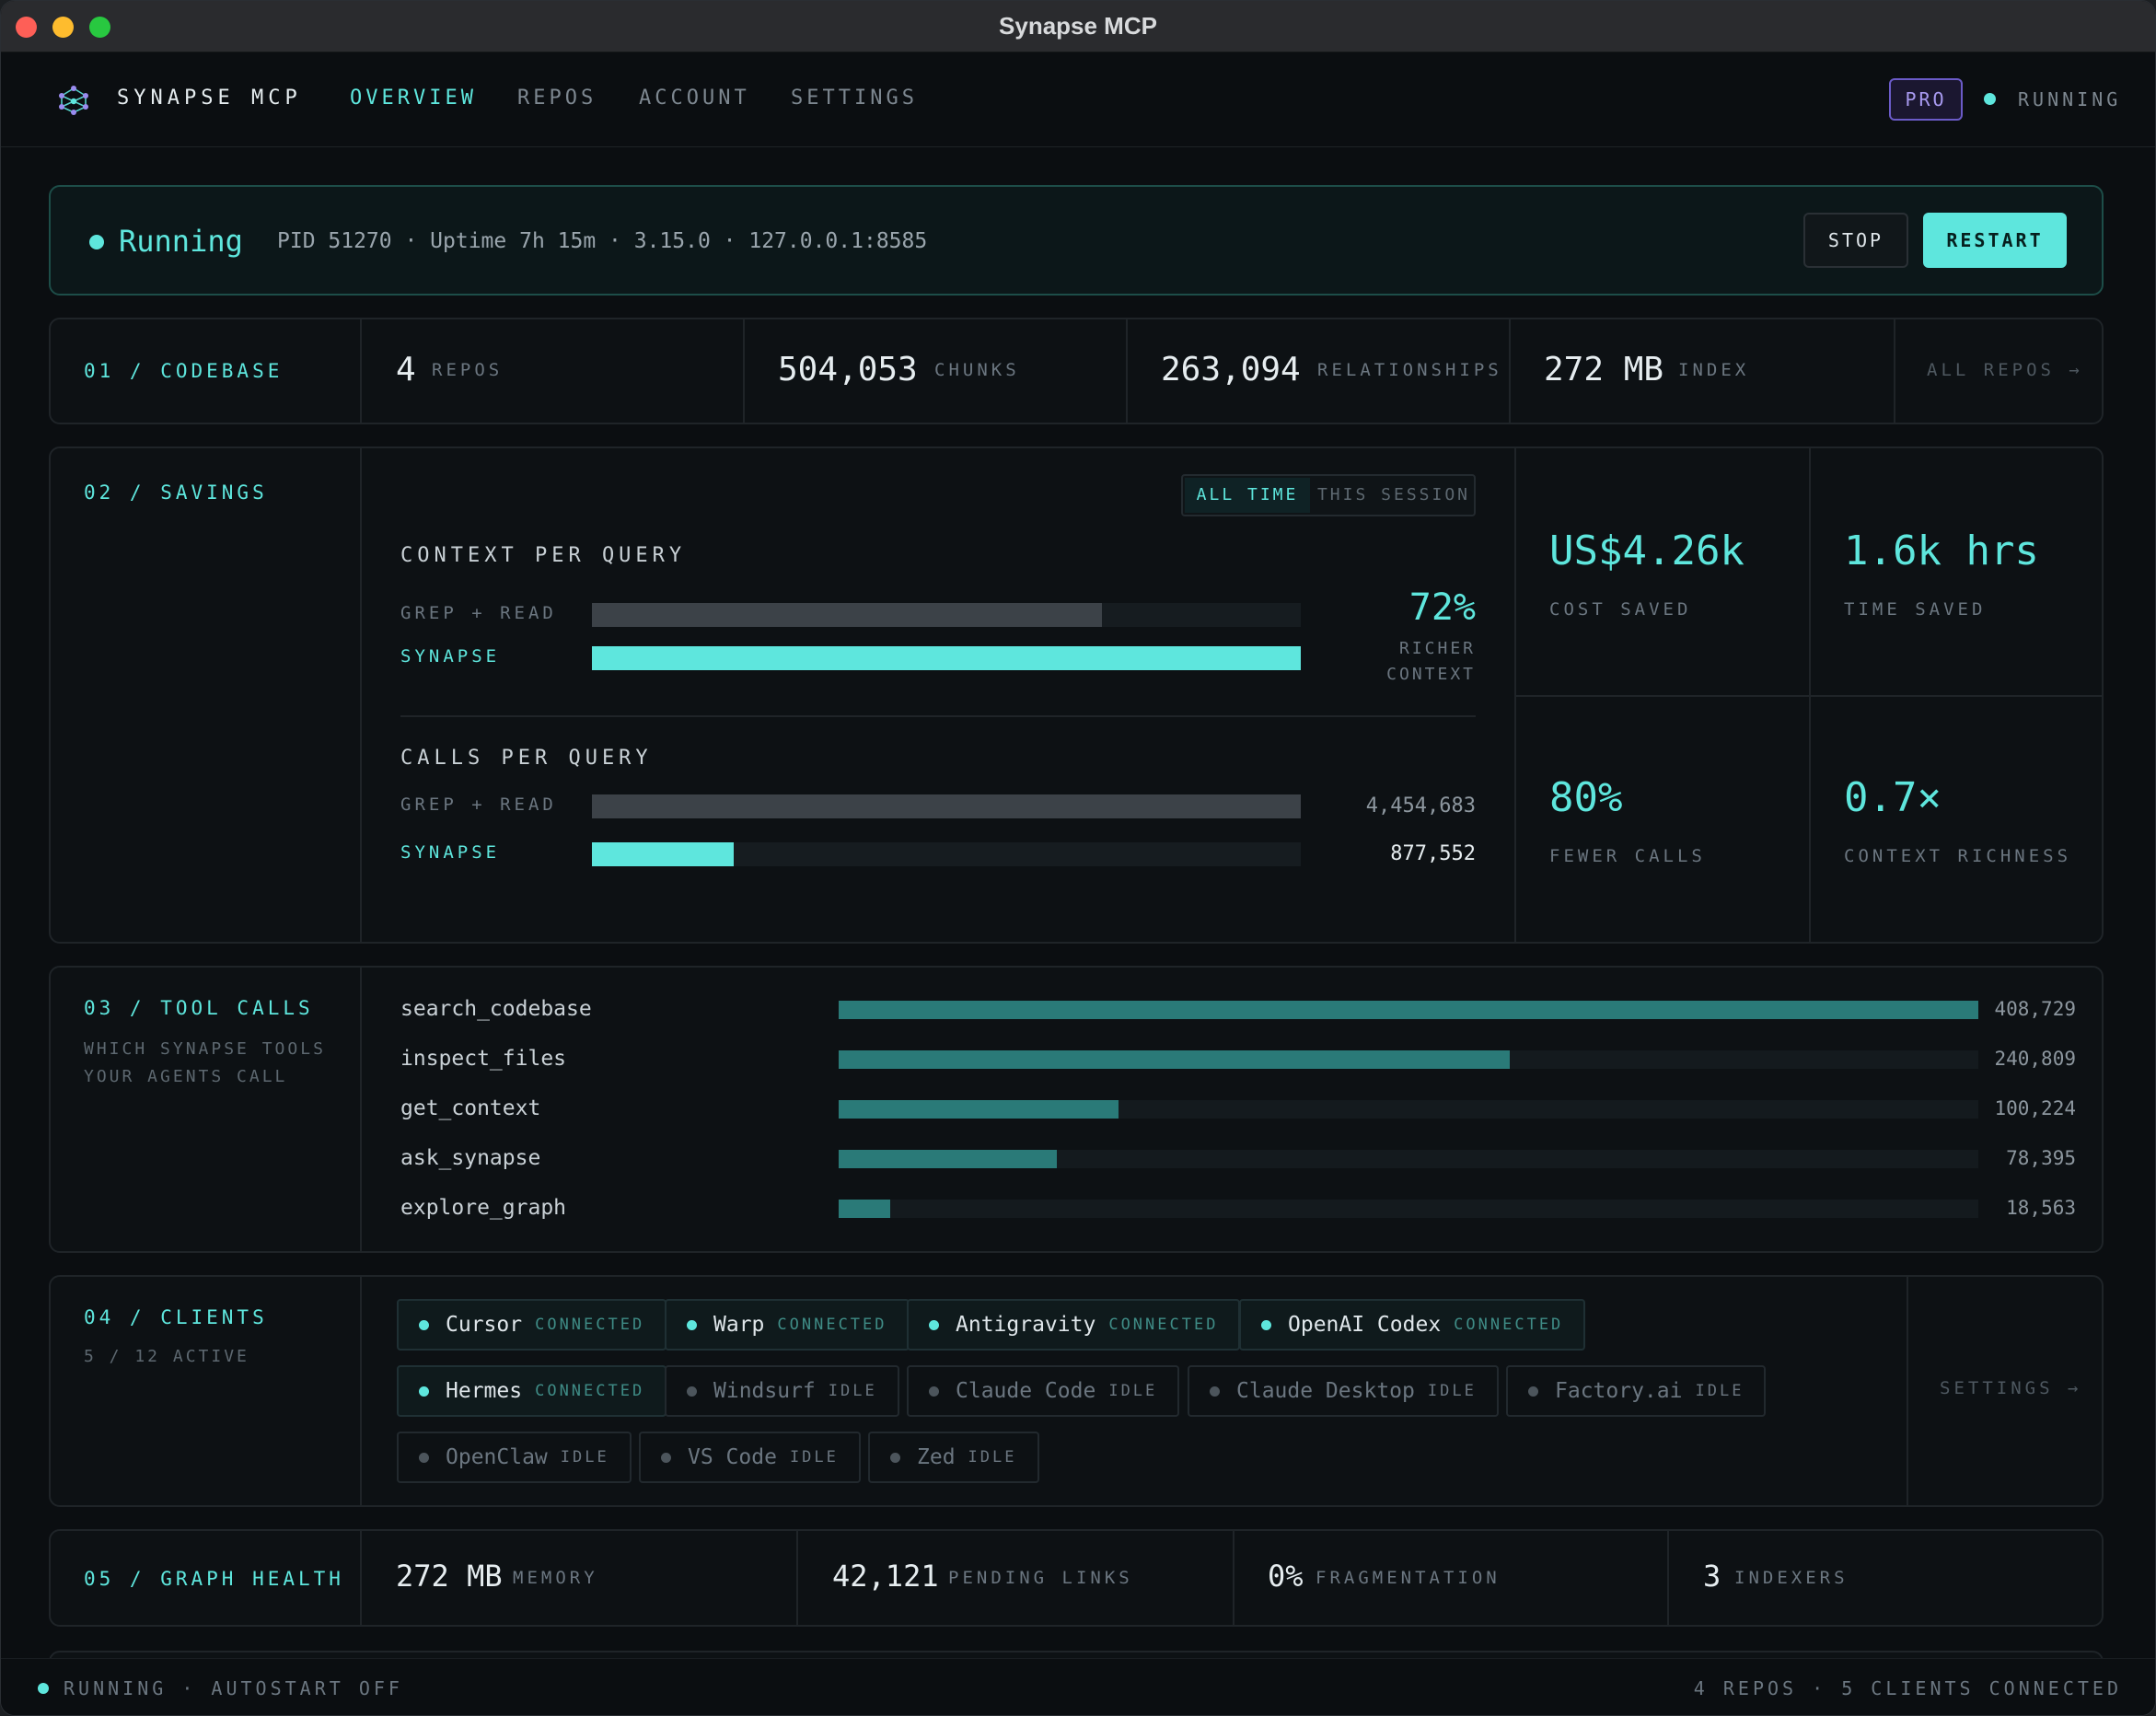 The width and height of the screenshot is (2156, 1716). Describe the element at coordinates (855, 98) in the screenshot. I see `tab-settings: SETTINGS` at that location.